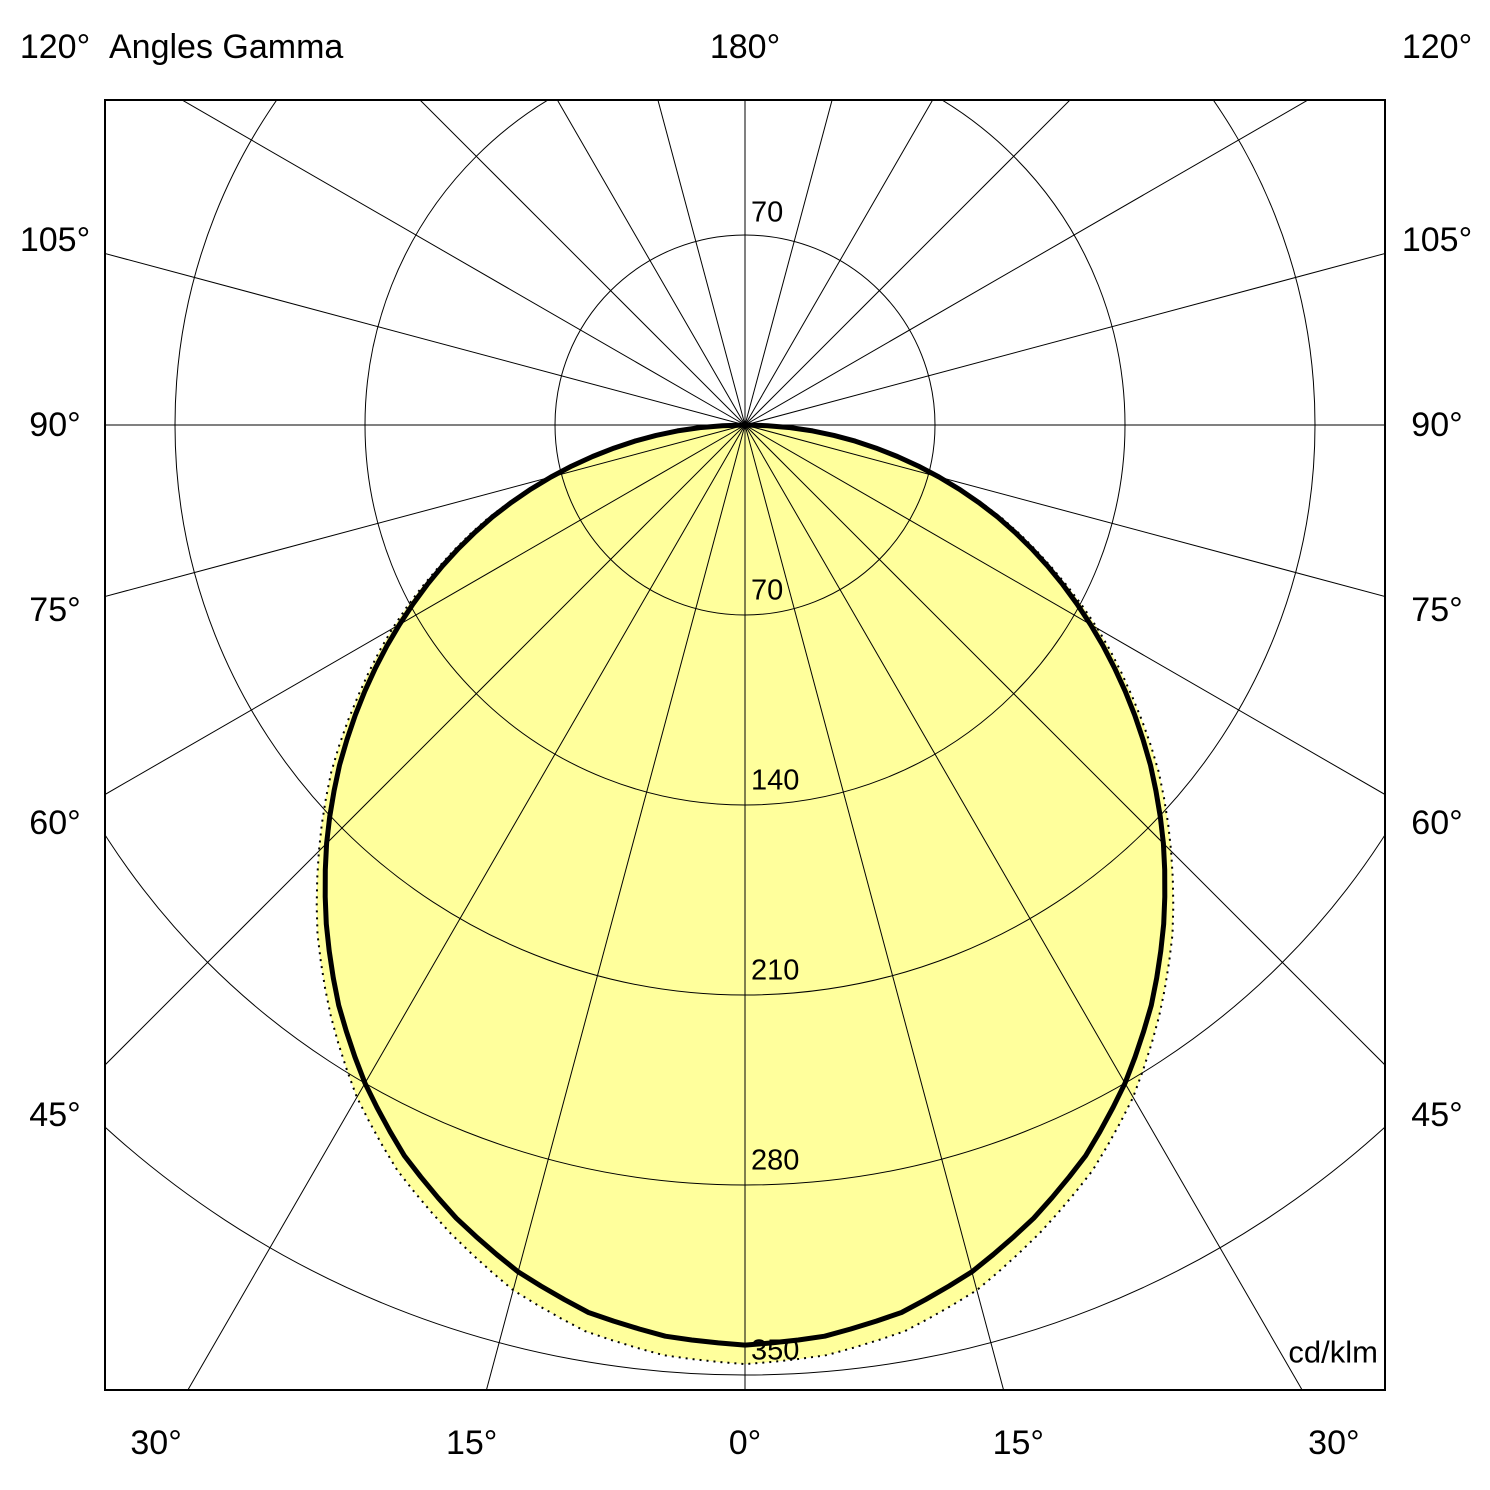 This screenshot has height=1490, width=1490. What do you see at coordinates (745, 47) in the screenshot?
I see `gamma-tick-top-center: 180°` at bounding box center [745, 47].